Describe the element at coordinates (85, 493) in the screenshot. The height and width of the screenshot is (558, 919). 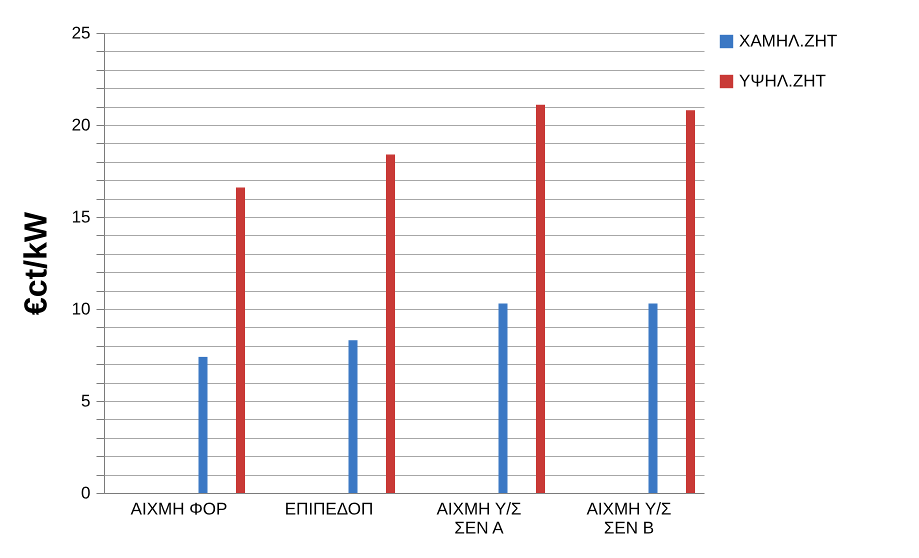
I see `y-tick-label: 0` at that location.